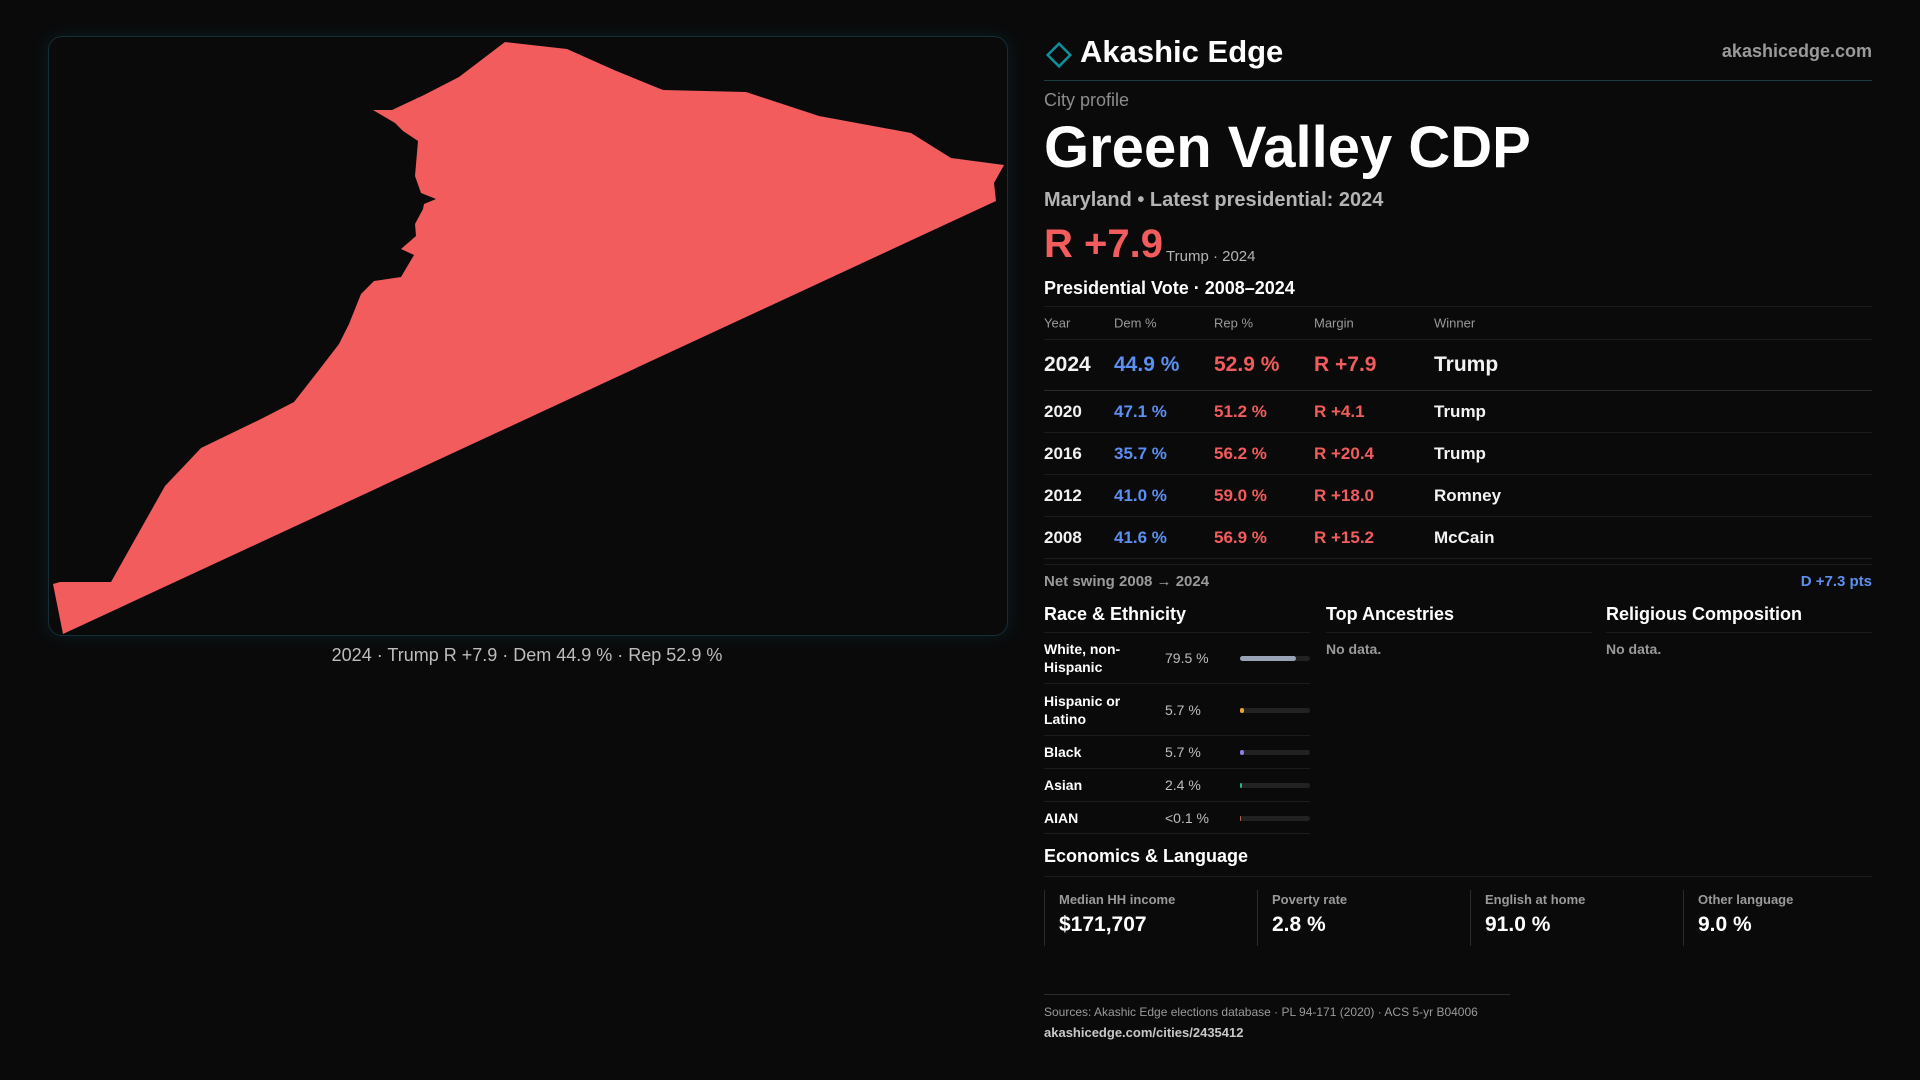  Describe the element at coordinates (1059, 55) in the screenshot. I see `diamond-logo-icon` at that location.